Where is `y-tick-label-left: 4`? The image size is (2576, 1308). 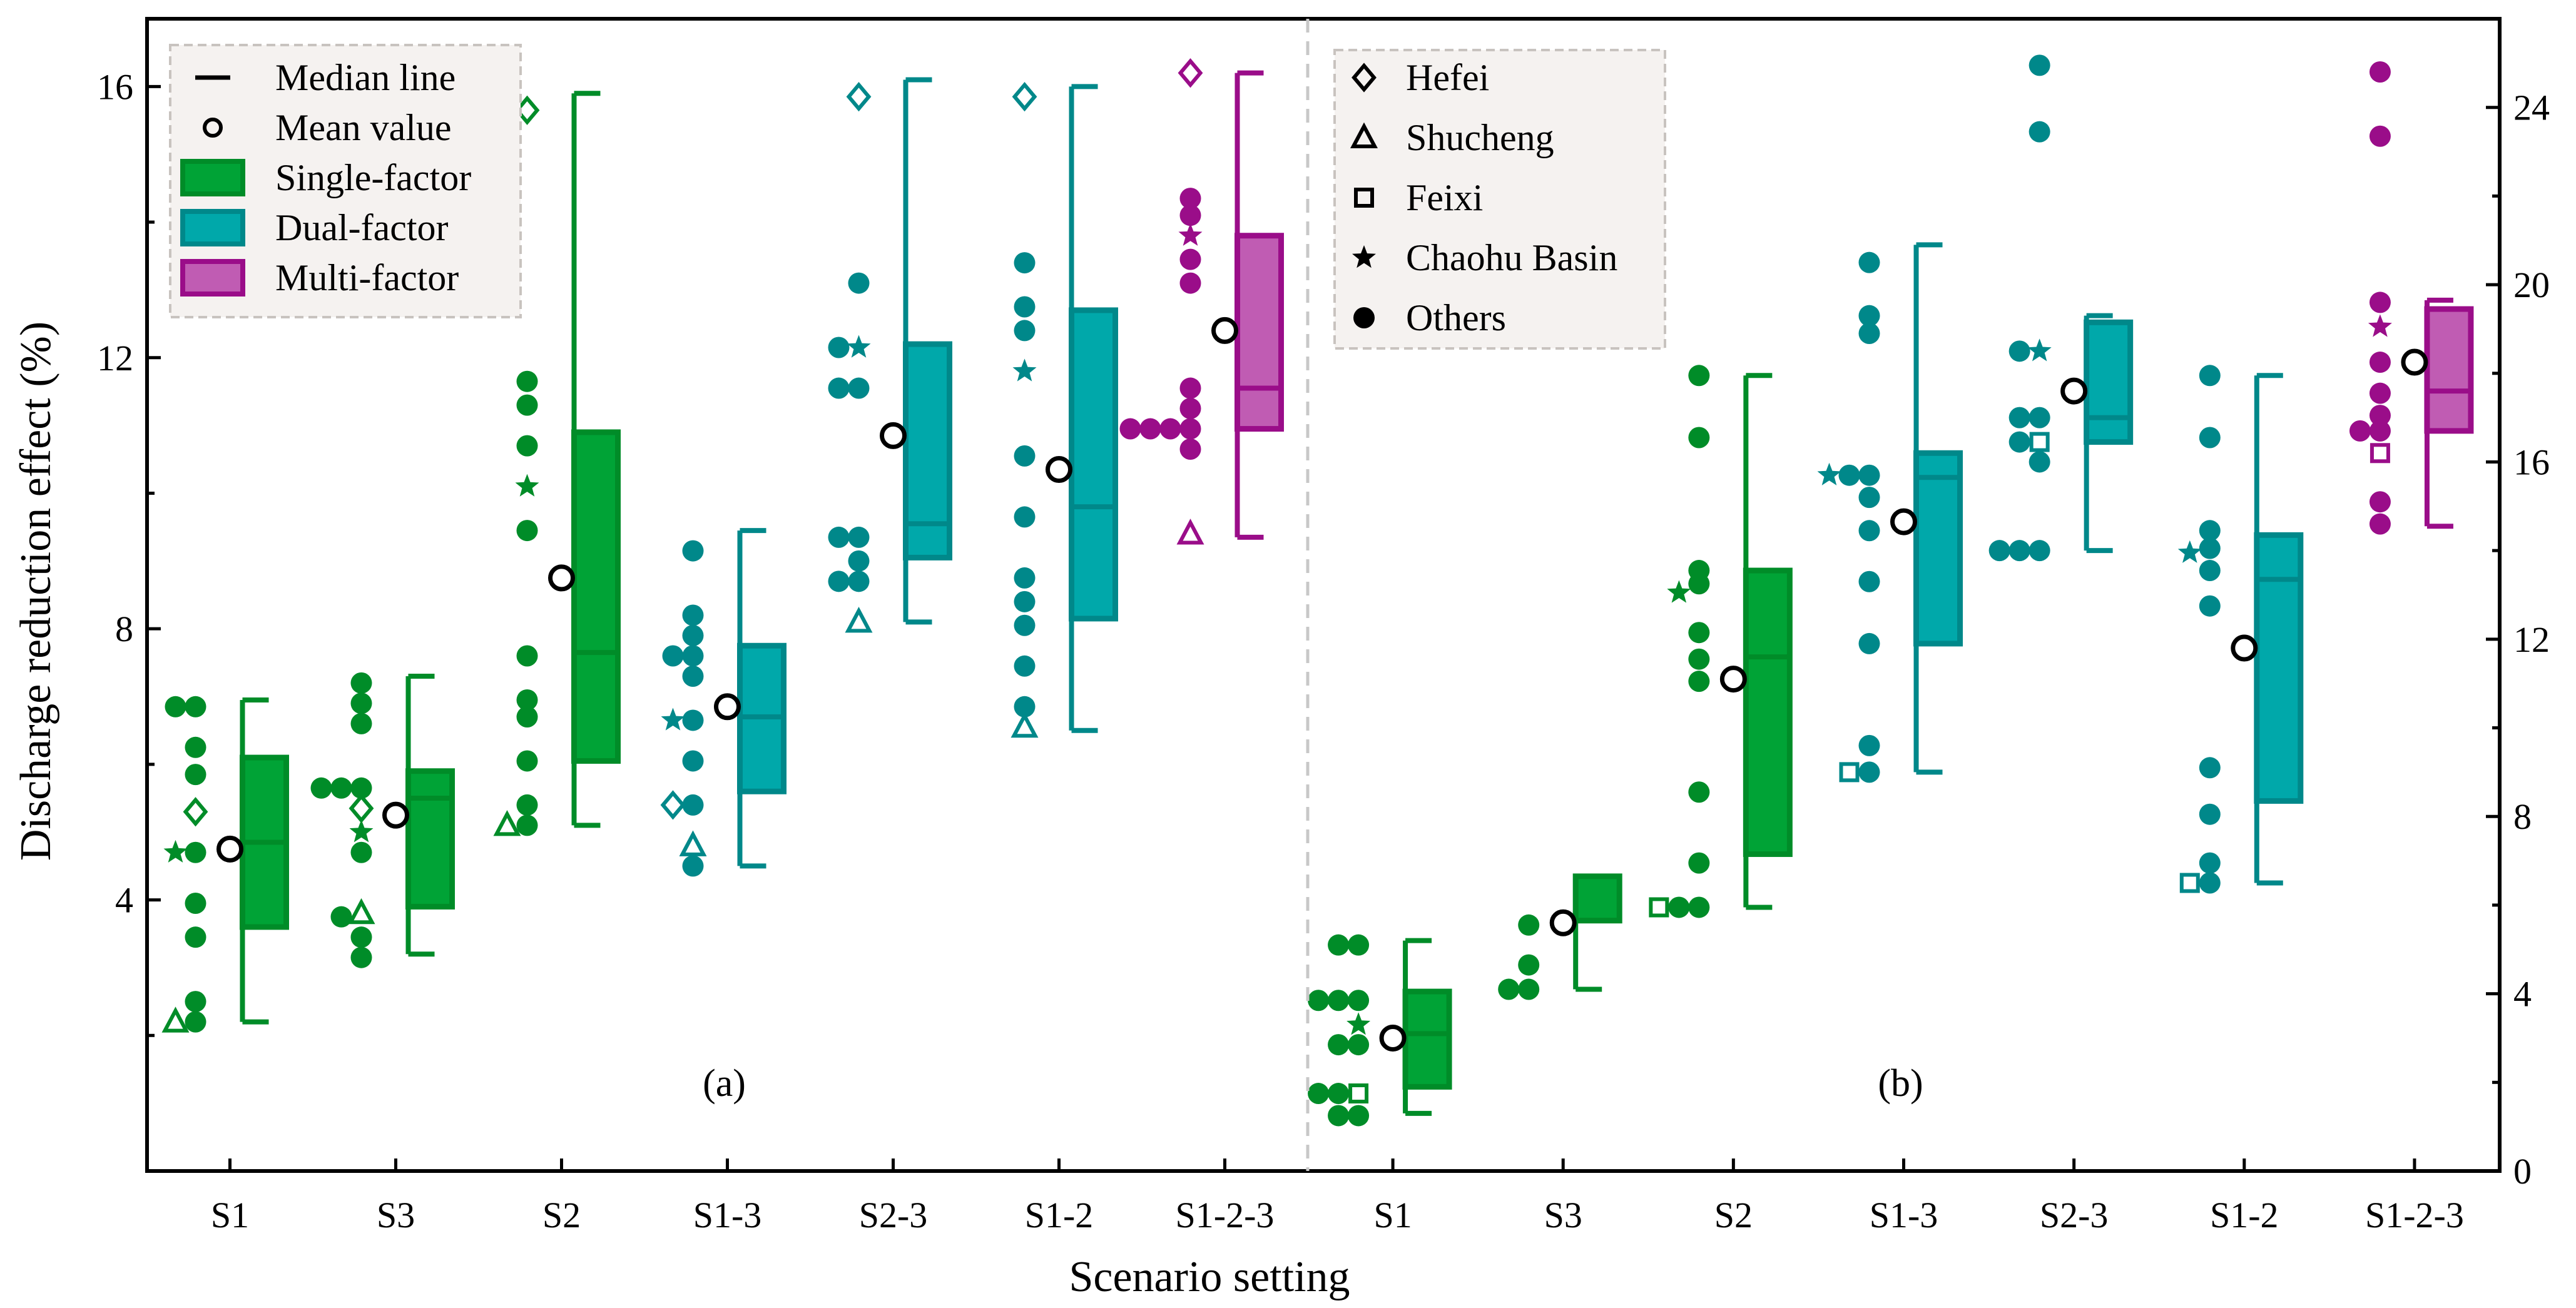 y-tick-label-left: 4 is located at coordinates (124, 900).